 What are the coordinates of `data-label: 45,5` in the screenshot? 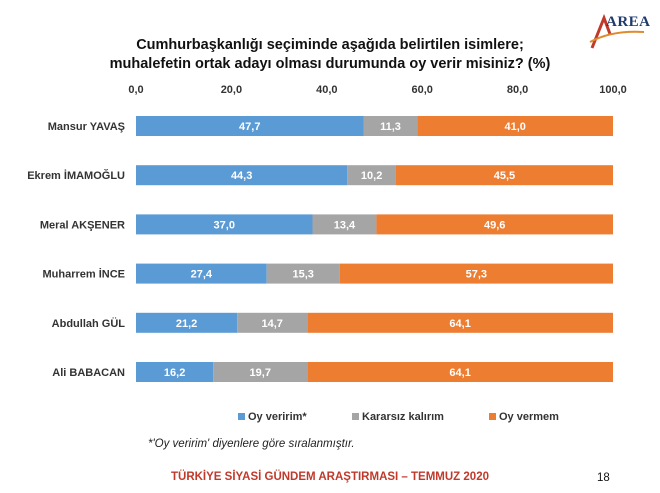 It's located at (504, 176).